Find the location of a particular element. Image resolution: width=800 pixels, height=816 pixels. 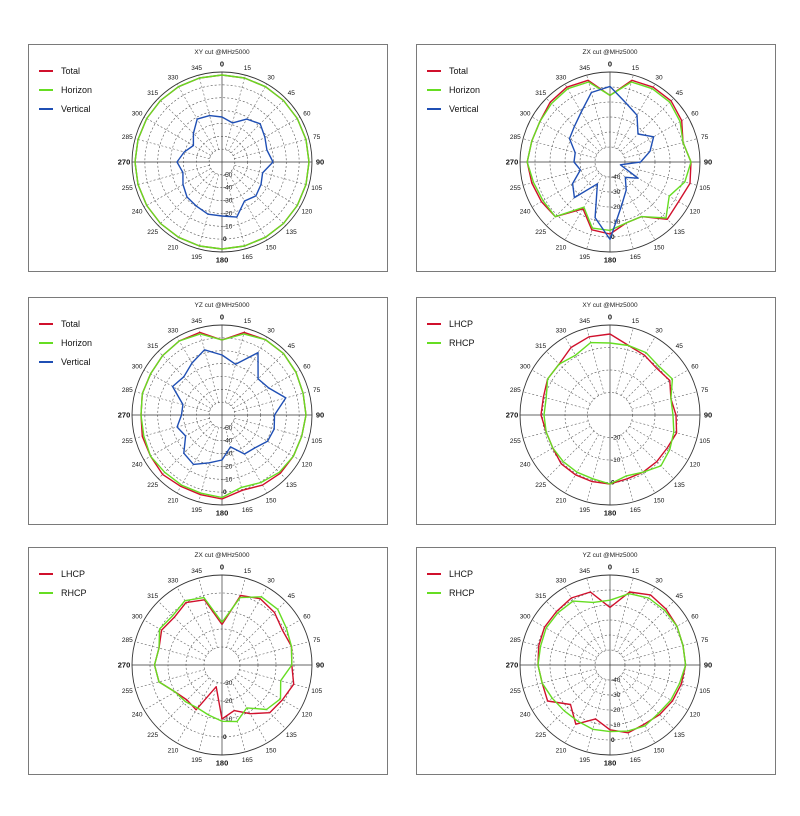

legend-item: RHCP is located at coordinates (472, 593).